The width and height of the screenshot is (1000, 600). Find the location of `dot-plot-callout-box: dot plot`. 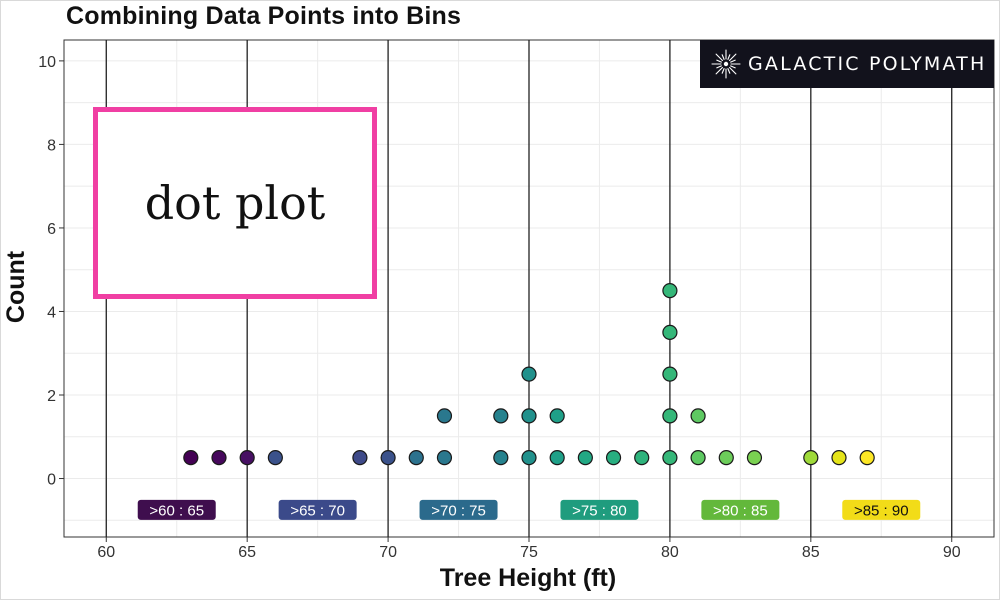

dot-plot-callout-box: dot plot is located at coordinates (235, 203).